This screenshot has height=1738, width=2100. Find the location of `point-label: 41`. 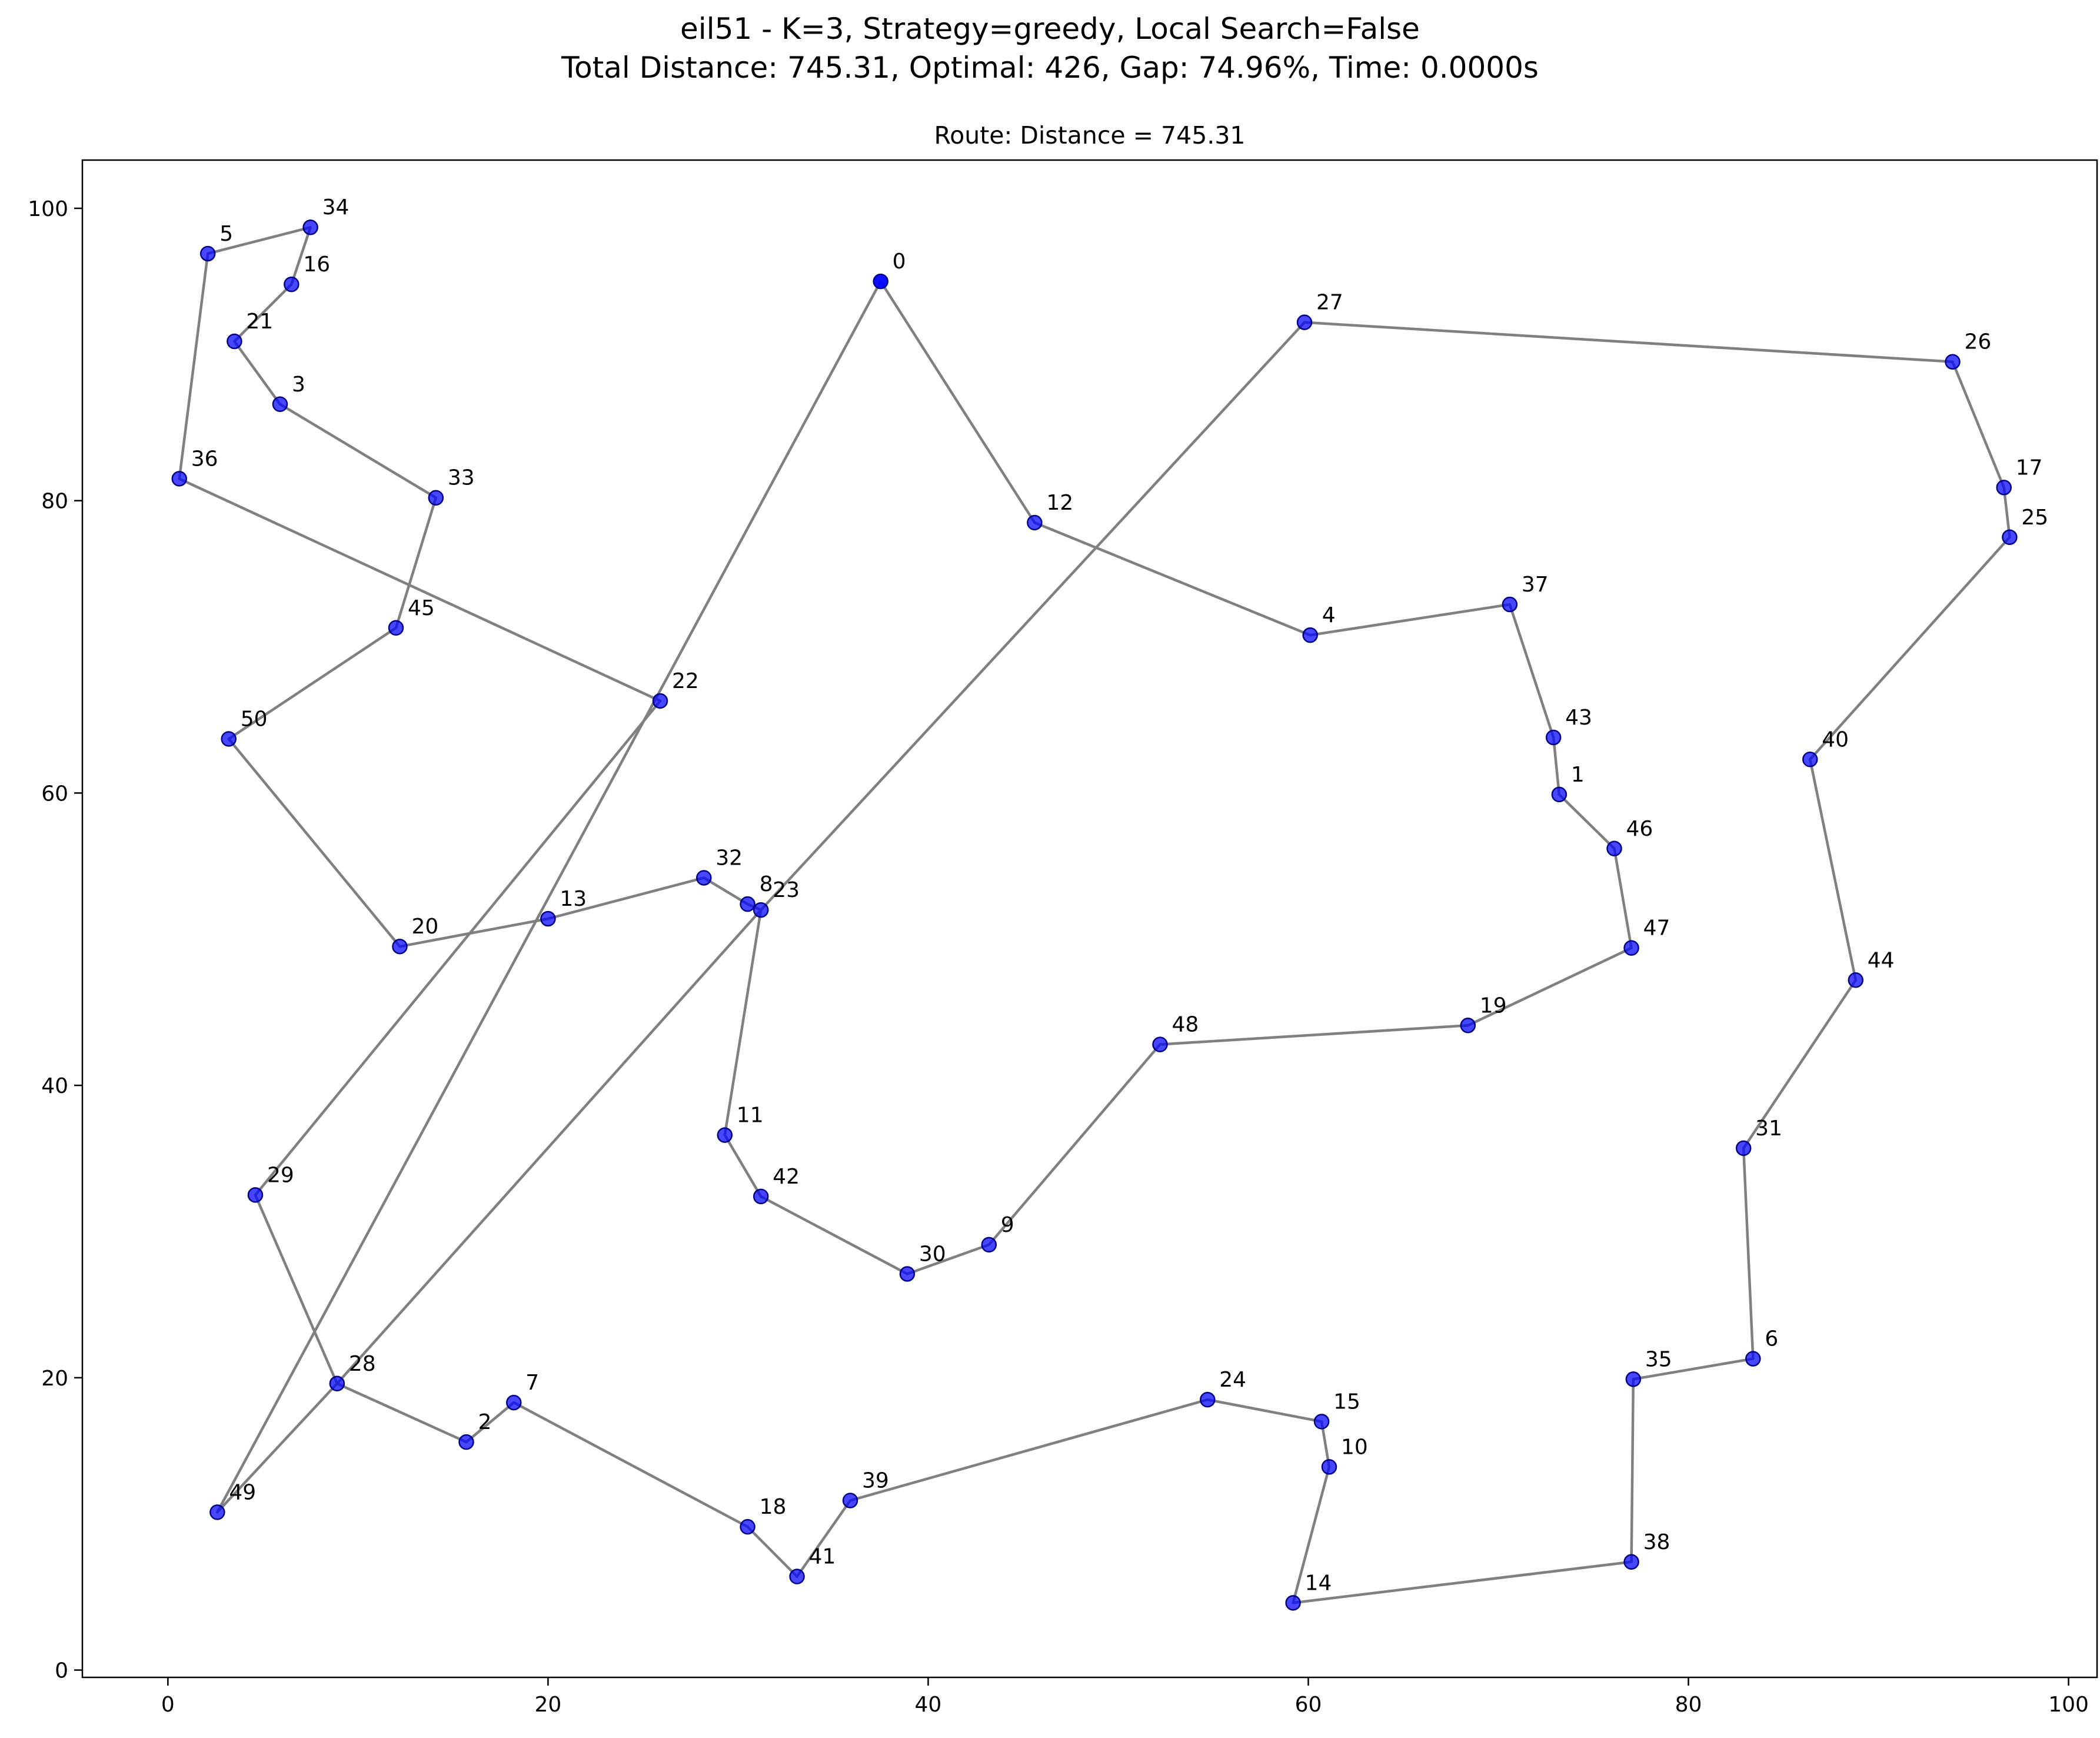

point-label: 41 is located at coordinates (822, 1557).